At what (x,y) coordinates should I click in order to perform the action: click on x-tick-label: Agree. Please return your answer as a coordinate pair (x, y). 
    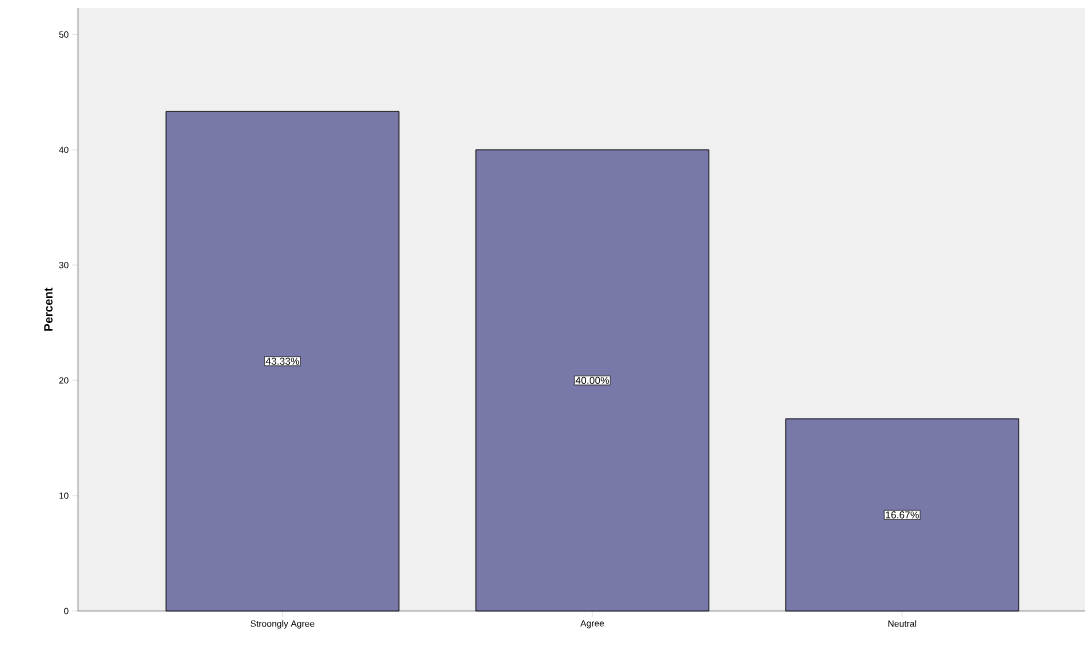
    Looking at the image, I should click on (592, 624).